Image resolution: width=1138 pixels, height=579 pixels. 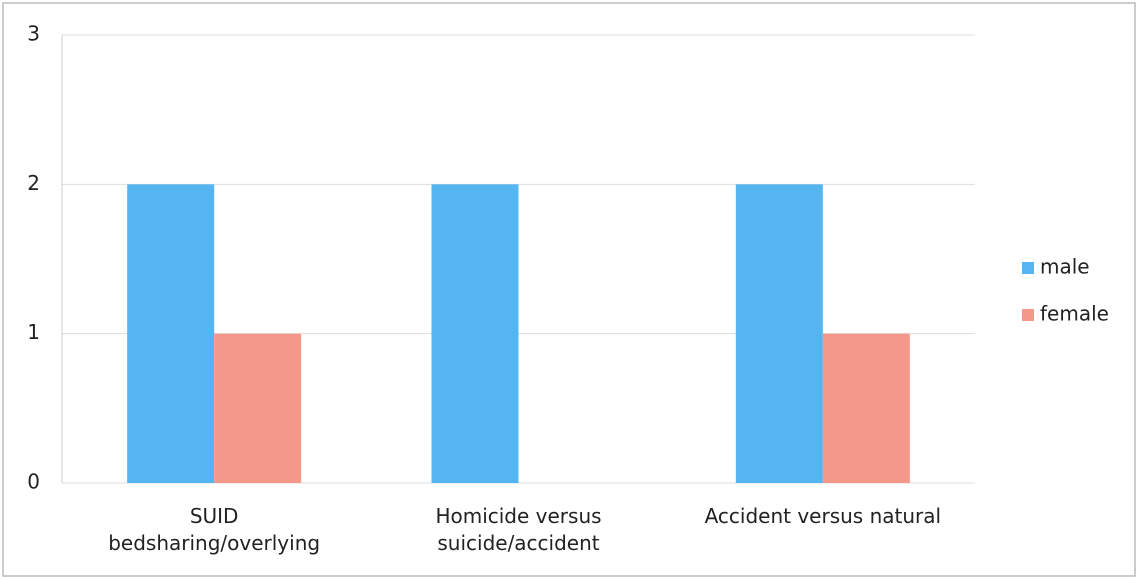 I want to click on x-tick-label: Homicide versus suicide/accident, so click(x=518, y=529).